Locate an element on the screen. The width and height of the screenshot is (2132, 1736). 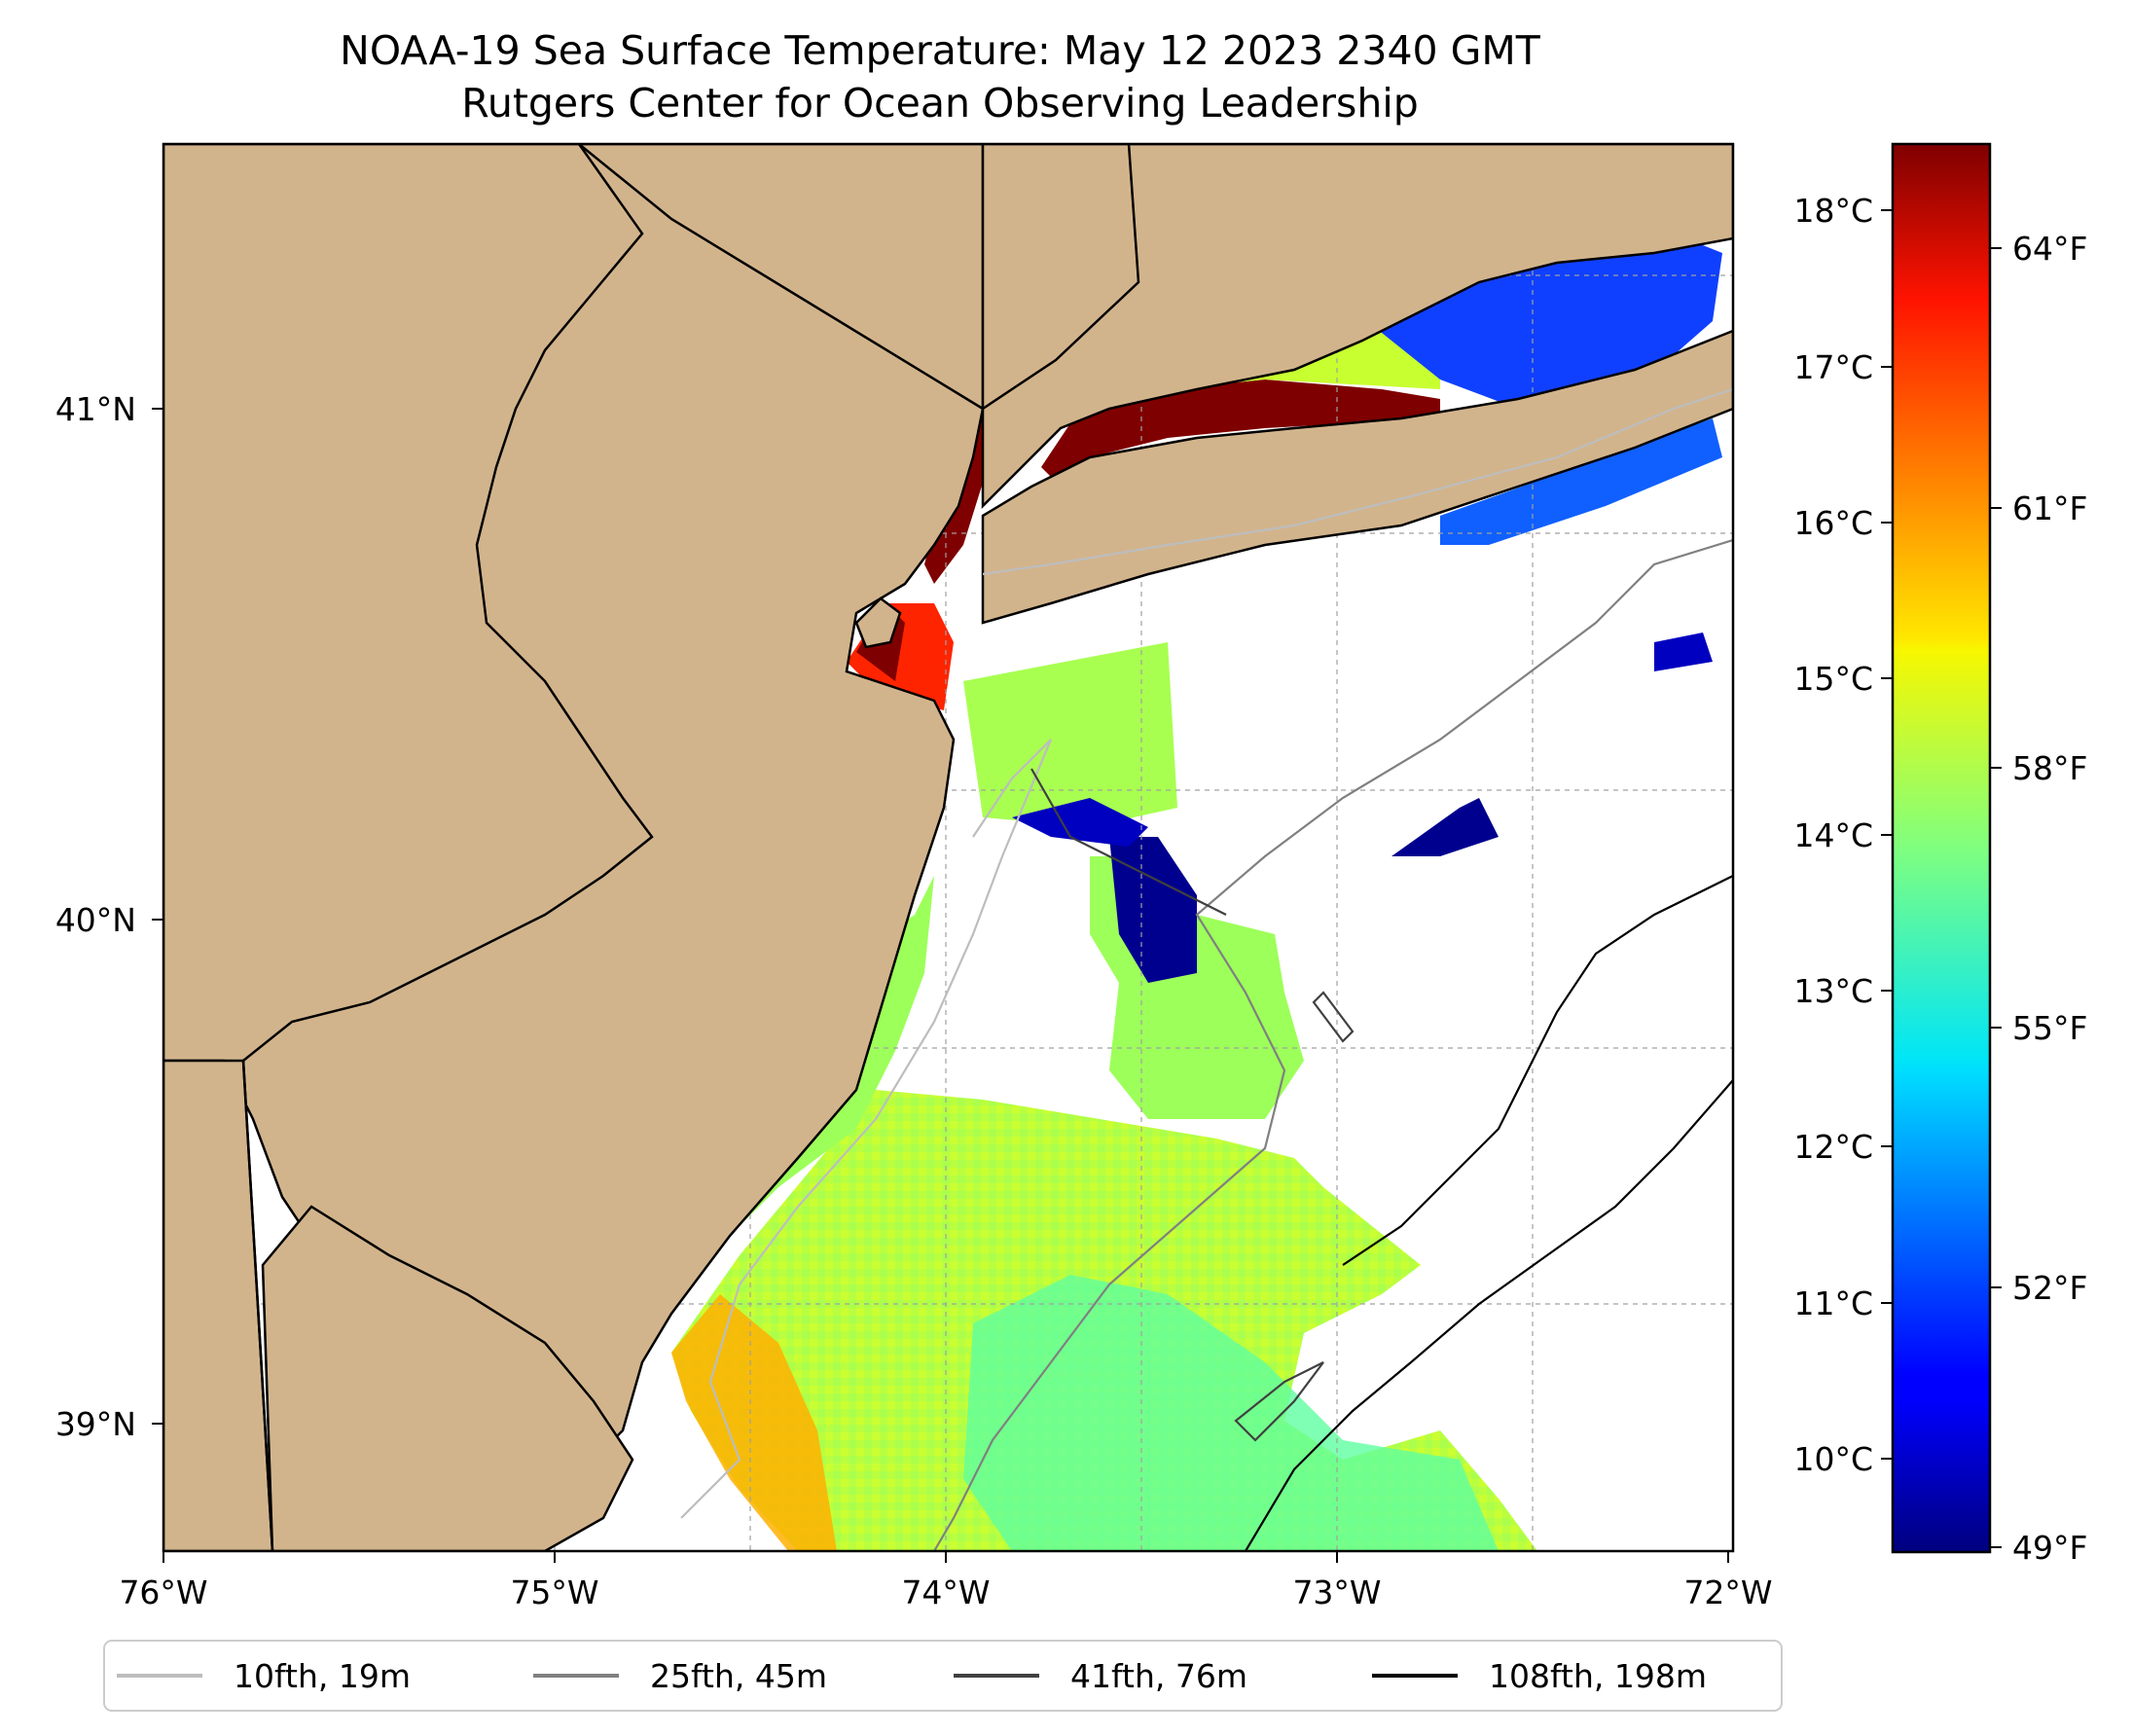
celsius-tick-label: 16°C is located at coordinates (1833, 523).